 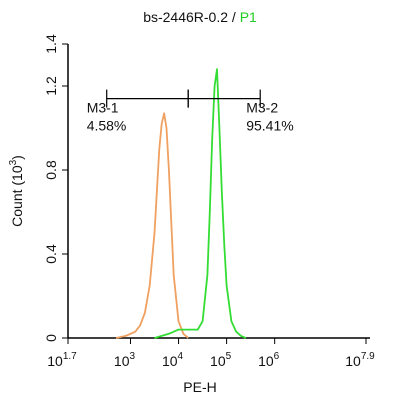 I want to click on y-axis-label: Count (103), so click(x=16, y=191).